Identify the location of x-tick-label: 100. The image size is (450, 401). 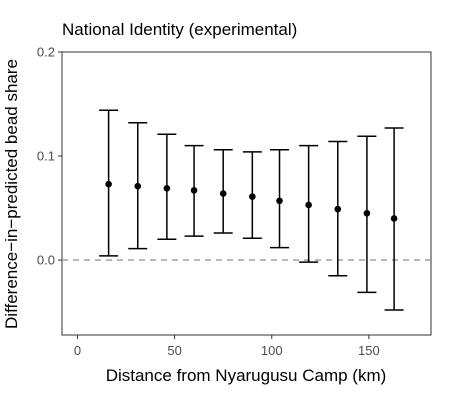
(272, 350).